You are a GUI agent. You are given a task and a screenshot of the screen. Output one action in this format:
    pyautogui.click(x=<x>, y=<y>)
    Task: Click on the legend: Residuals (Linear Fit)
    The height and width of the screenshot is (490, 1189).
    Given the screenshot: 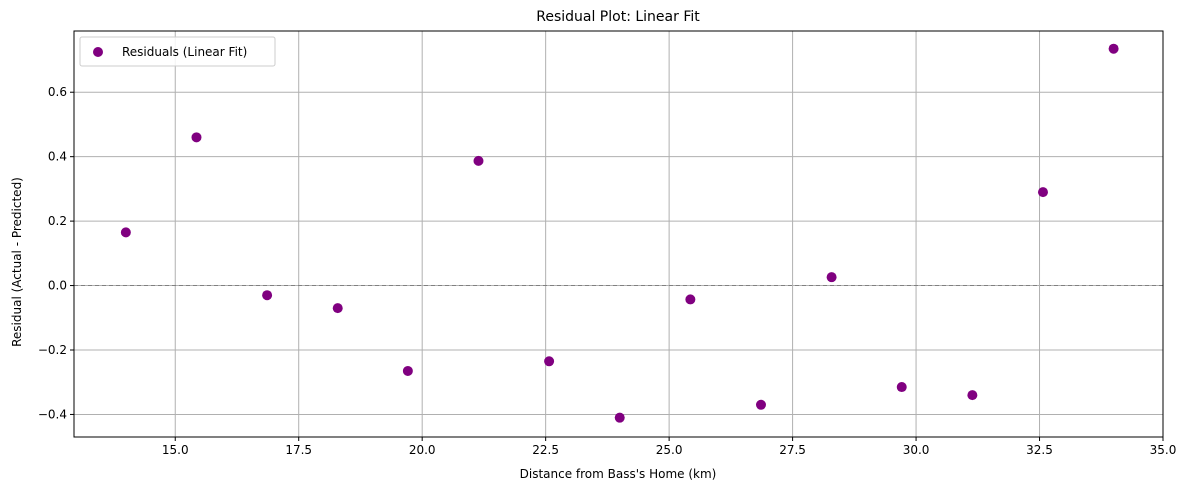 What is the action you would take?
    pyautogui.click(x=177, y=51)
    